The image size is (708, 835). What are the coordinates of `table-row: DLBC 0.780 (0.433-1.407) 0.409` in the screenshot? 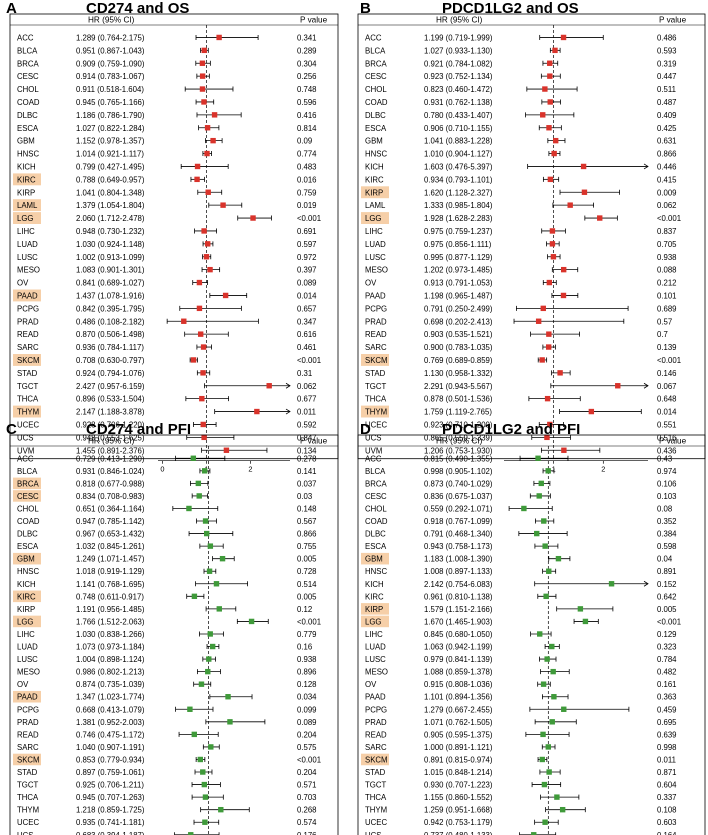 It's located at (521, 115).